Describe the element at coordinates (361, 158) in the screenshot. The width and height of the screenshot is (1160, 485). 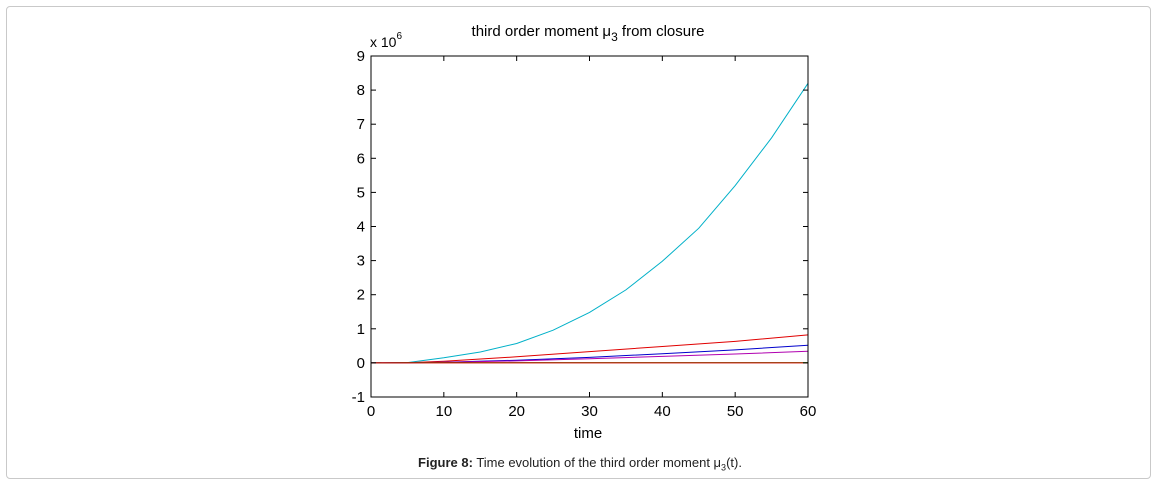
I see `y-tick-label: 6` at that location.